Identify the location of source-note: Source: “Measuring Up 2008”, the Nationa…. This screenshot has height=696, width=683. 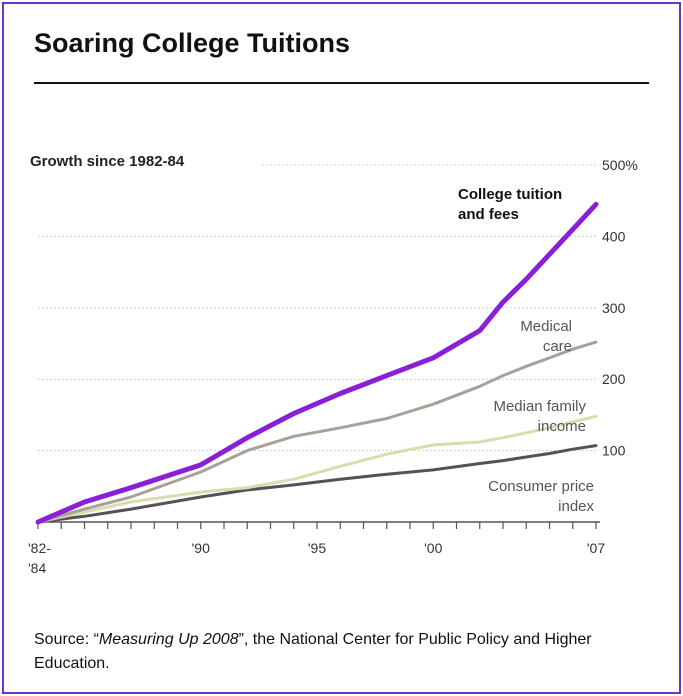
(349, 652).